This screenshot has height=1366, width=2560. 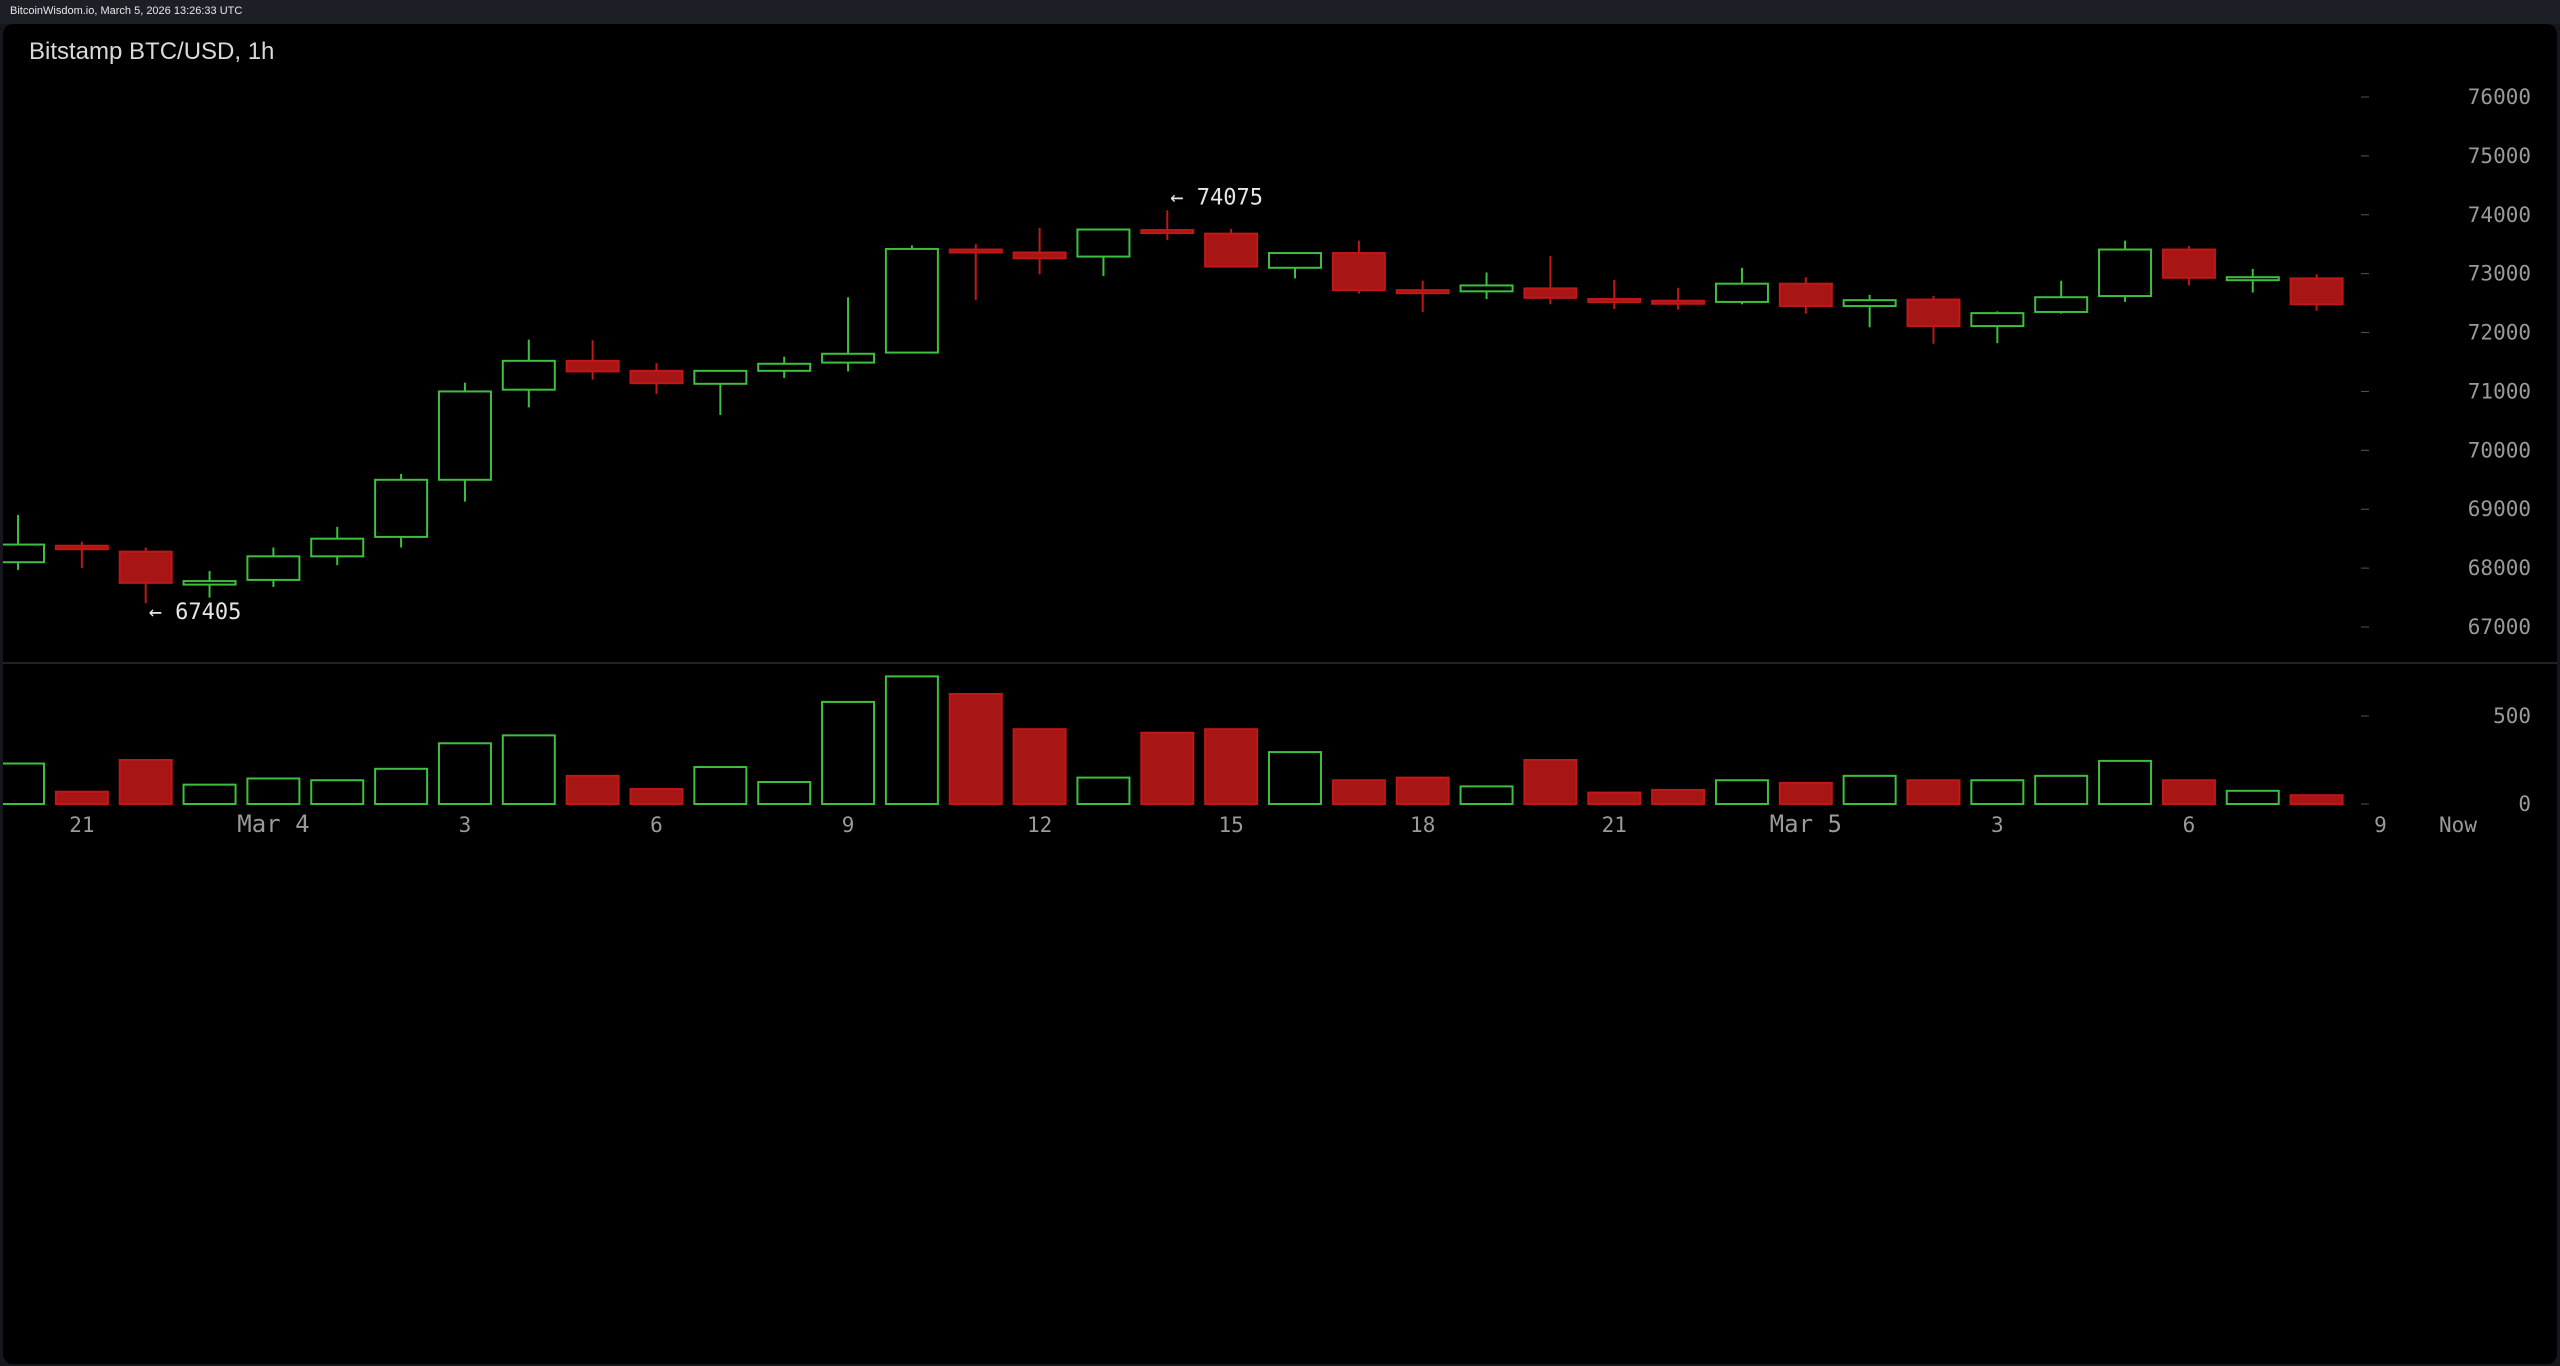 I want to click on price-axis-label: 73000, so click(x=2499, y=274).